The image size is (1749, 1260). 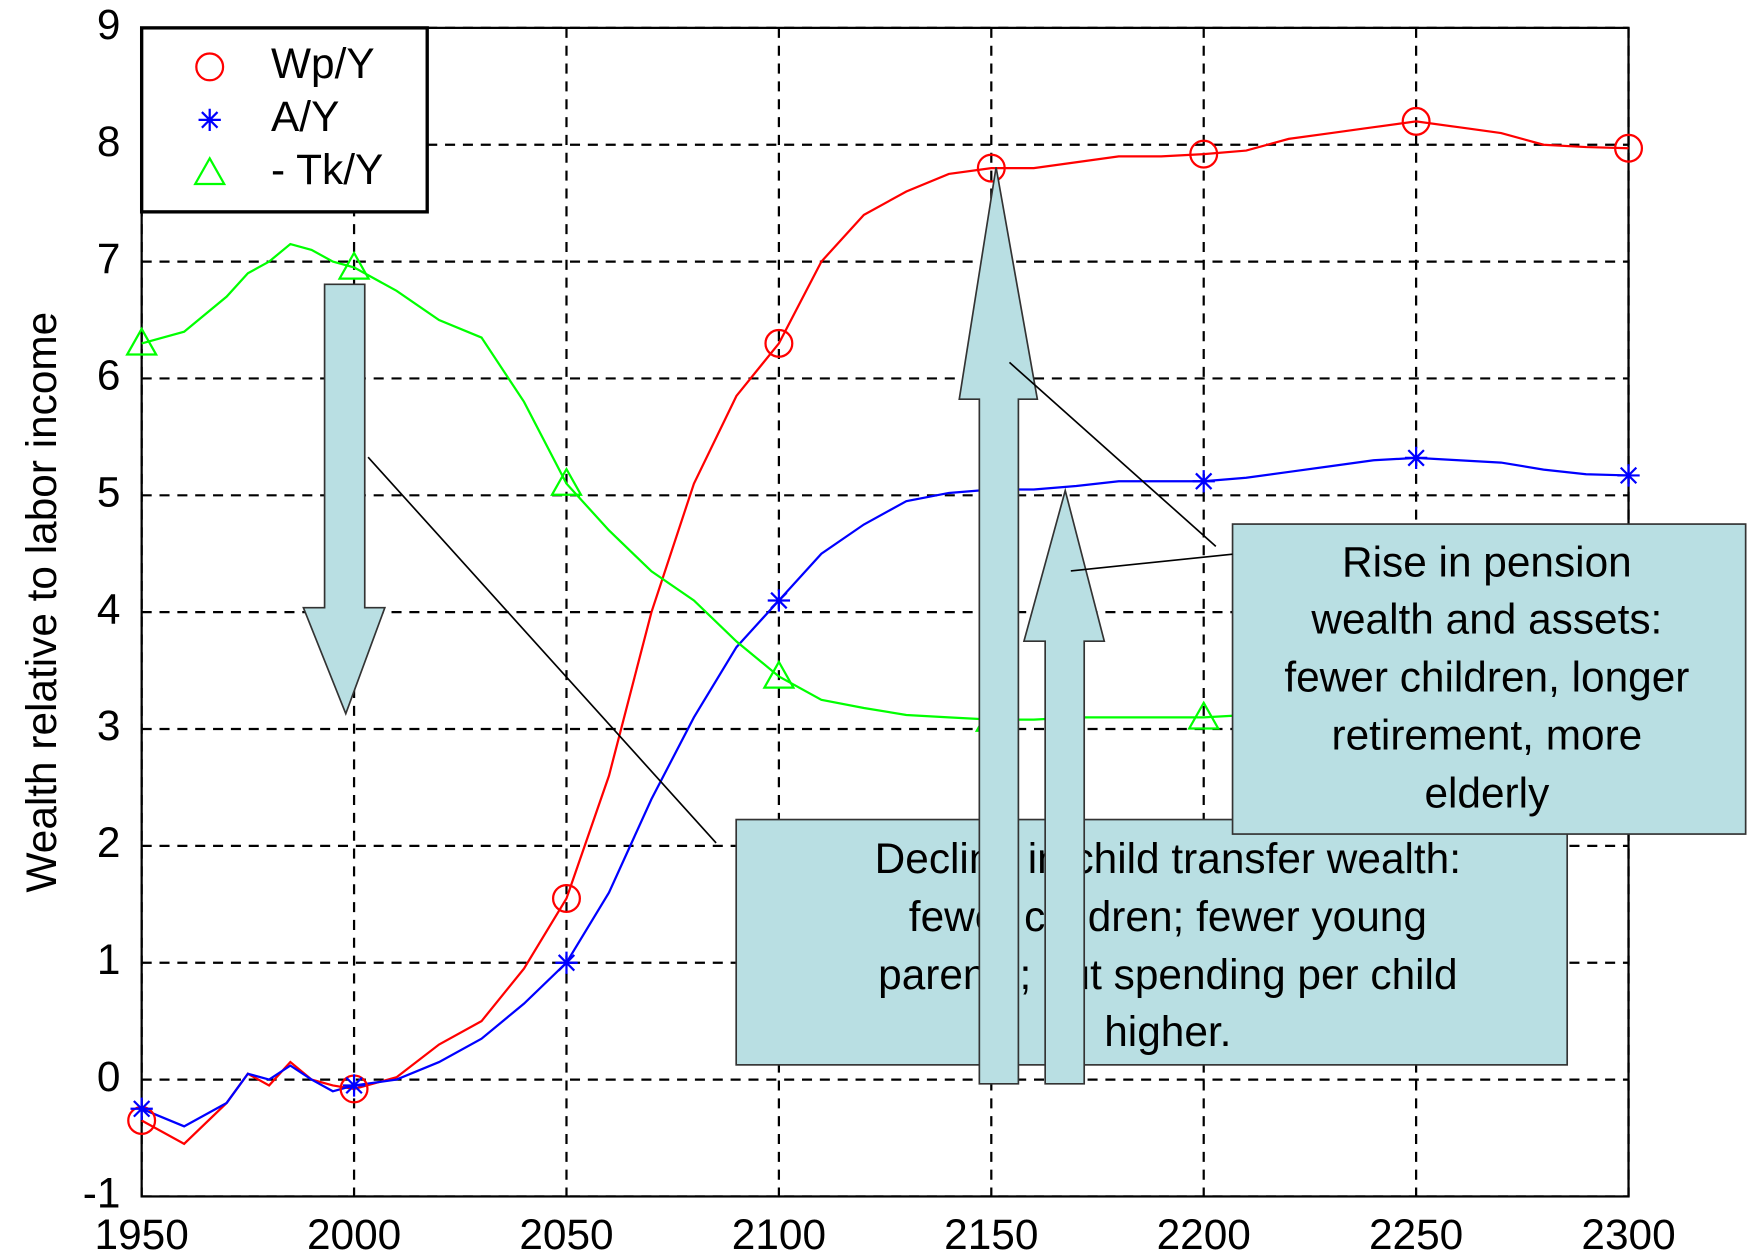 I want to click on legend: Wp/Y A/Y - Tk/Y, so click(x=284, y=120).